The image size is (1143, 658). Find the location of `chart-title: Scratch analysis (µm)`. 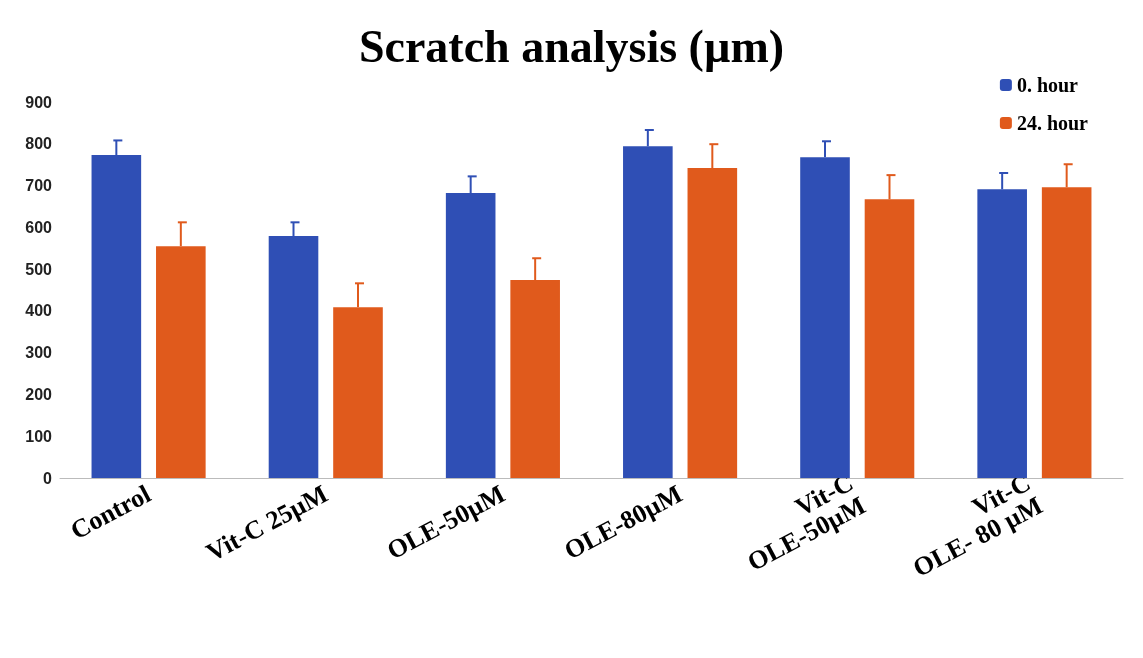

chart-title: Scratch analysis (µm) is located at coordinates (571, 46).